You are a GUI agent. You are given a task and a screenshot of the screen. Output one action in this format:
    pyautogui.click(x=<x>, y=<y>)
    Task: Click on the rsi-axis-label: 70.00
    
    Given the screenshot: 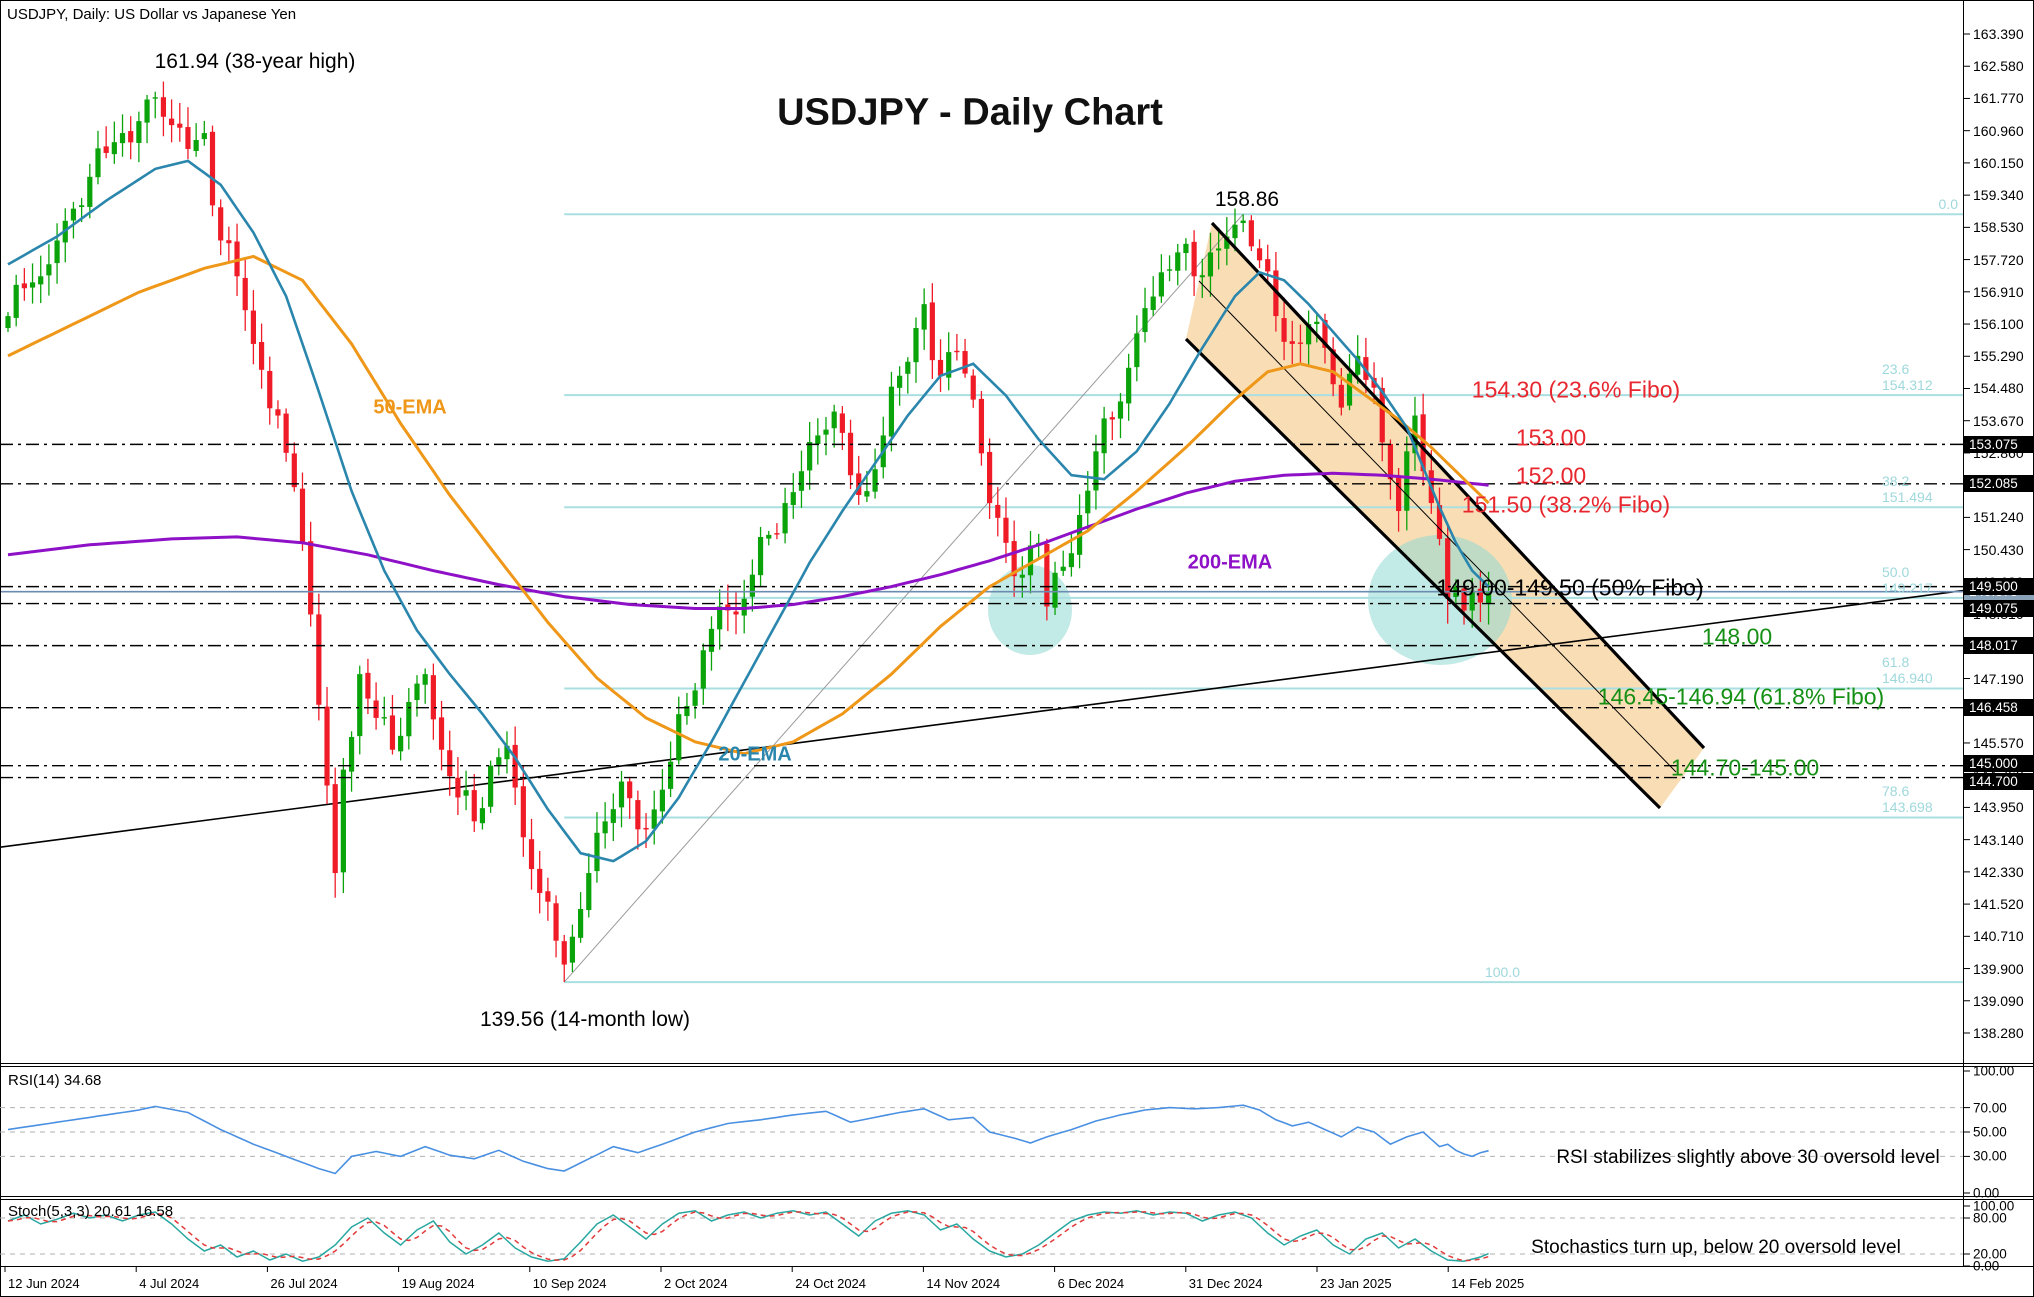 What is the action you would take?
    pyautogui.click(x=1990, y=1108)
    